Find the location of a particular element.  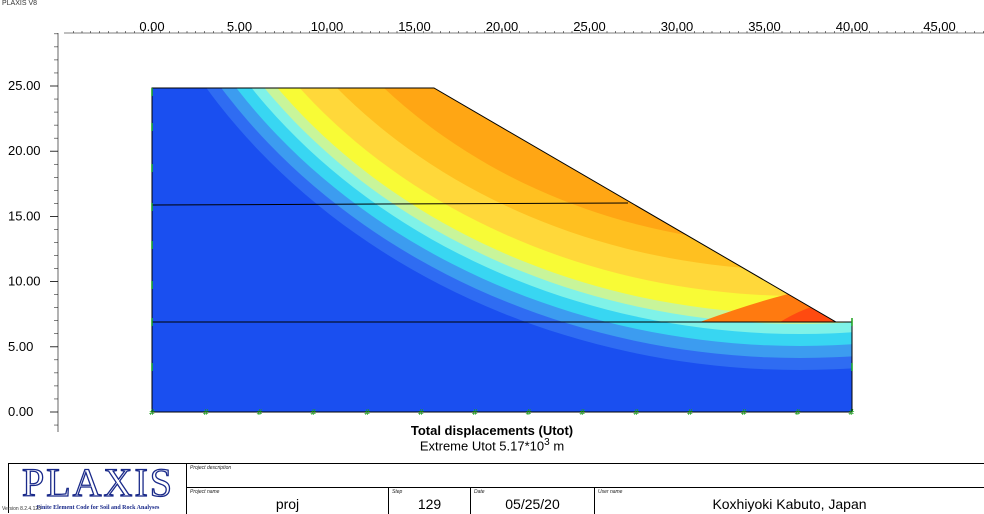

y-tick-label: 0.00 is located at coordinates (20, 411).